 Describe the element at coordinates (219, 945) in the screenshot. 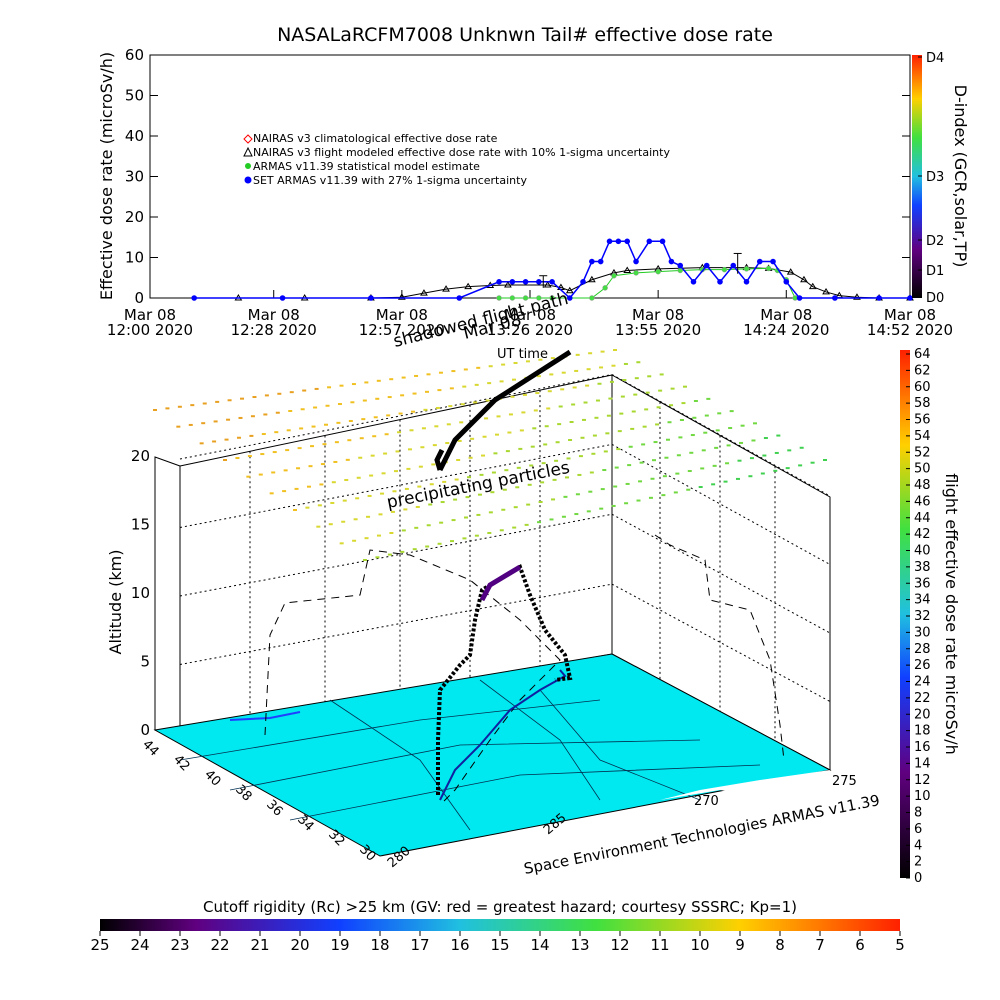

I see `cutoff-colorbar-tick-label: 22` at that location.